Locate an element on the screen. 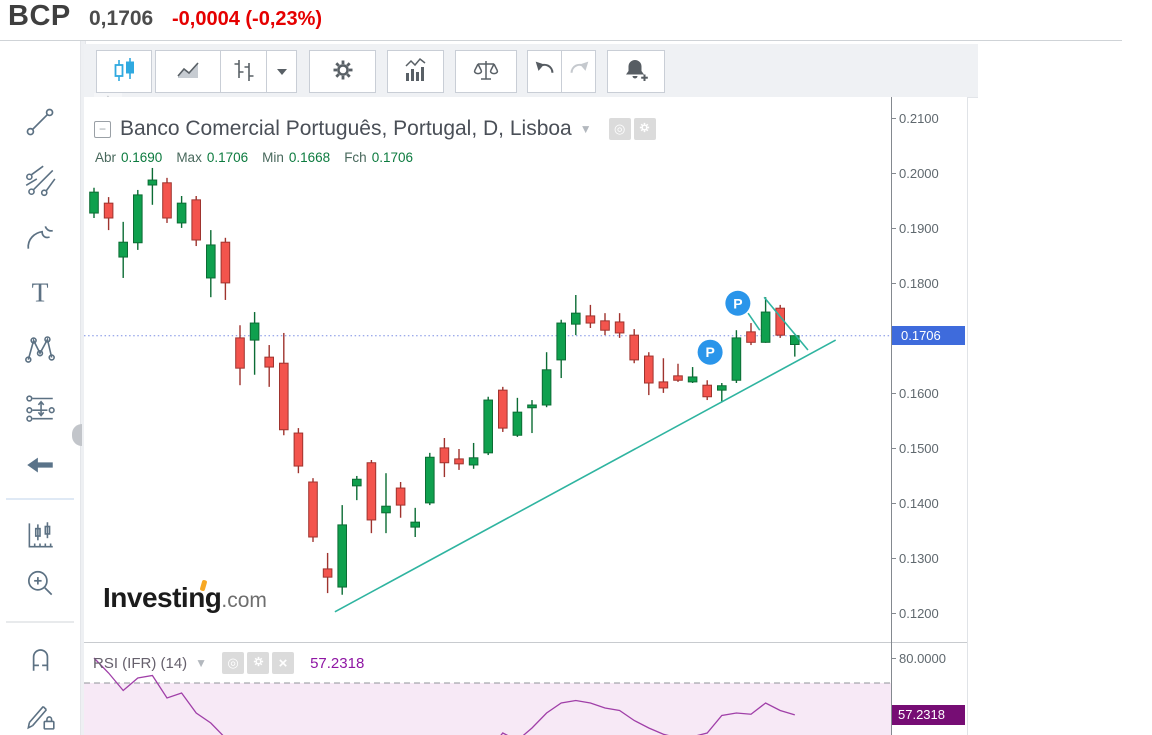 This screenshot has width=1152, height=735. high-label: Max is located at coordinates (189, 157).